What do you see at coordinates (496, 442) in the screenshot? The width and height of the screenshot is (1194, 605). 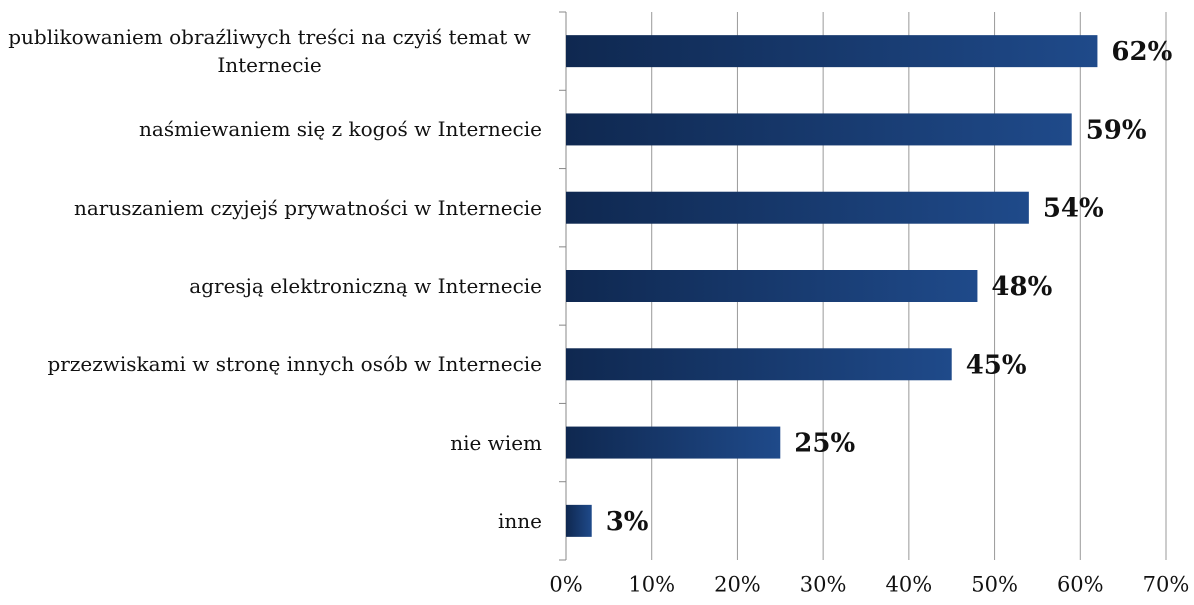 I see `y-tick-label: nie wiem` at bounding box center [496, 442].